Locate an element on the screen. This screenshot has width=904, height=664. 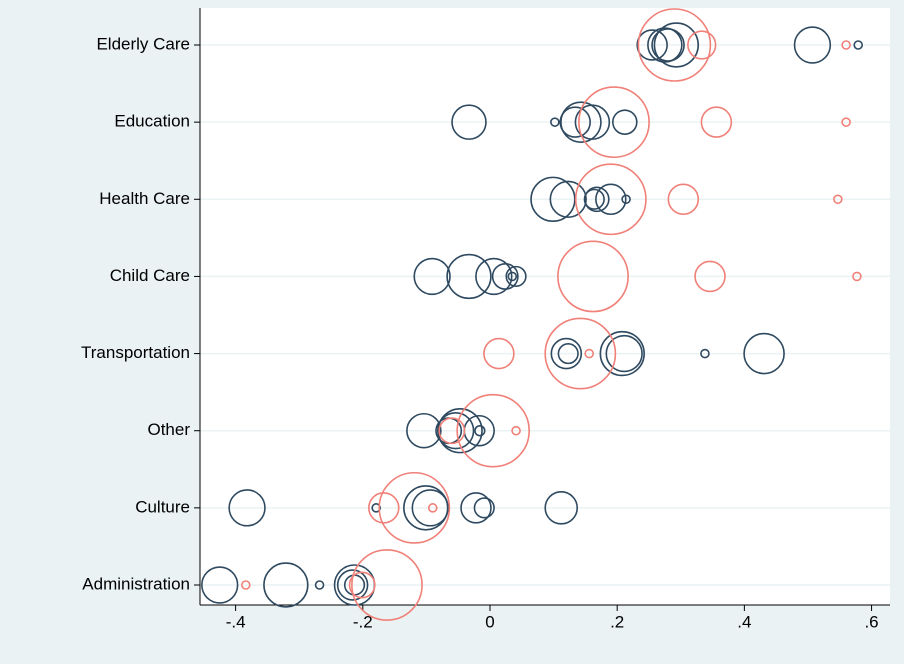
y-tick-label: Health Care is located at coordinates (144, 198).